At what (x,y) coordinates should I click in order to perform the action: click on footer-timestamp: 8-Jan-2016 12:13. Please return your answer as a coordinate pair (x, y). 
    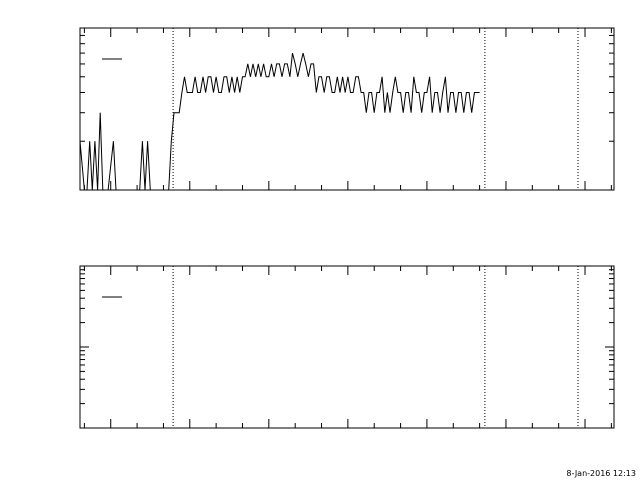
    Looking at the image, I should click on (601, 473).